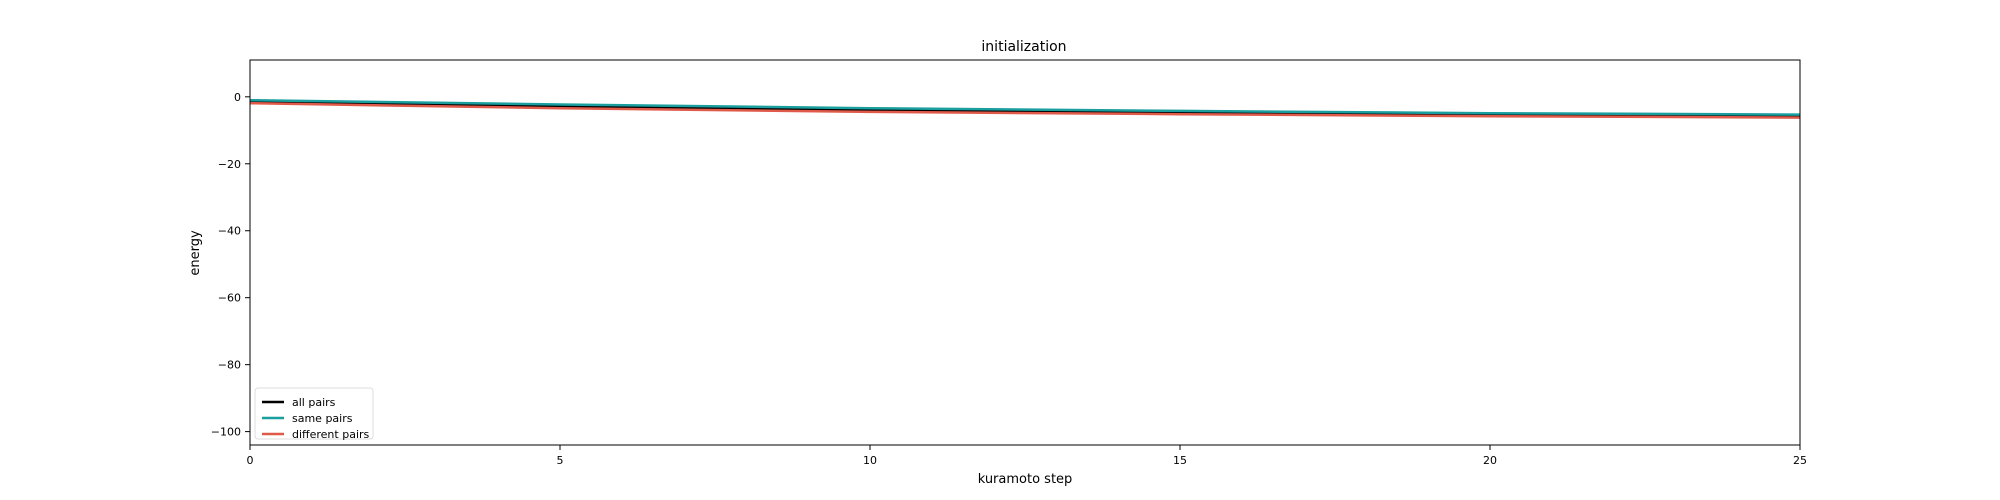  I want to click on y-tick-label-1: −20, so click(229, 164).